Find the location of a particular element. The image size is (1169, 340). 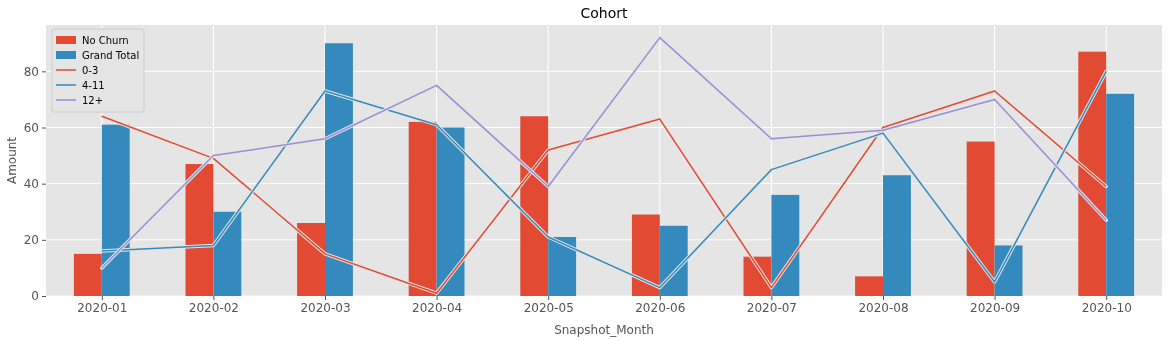

y-tick-label: 80 is located at coordinates (31, 71).